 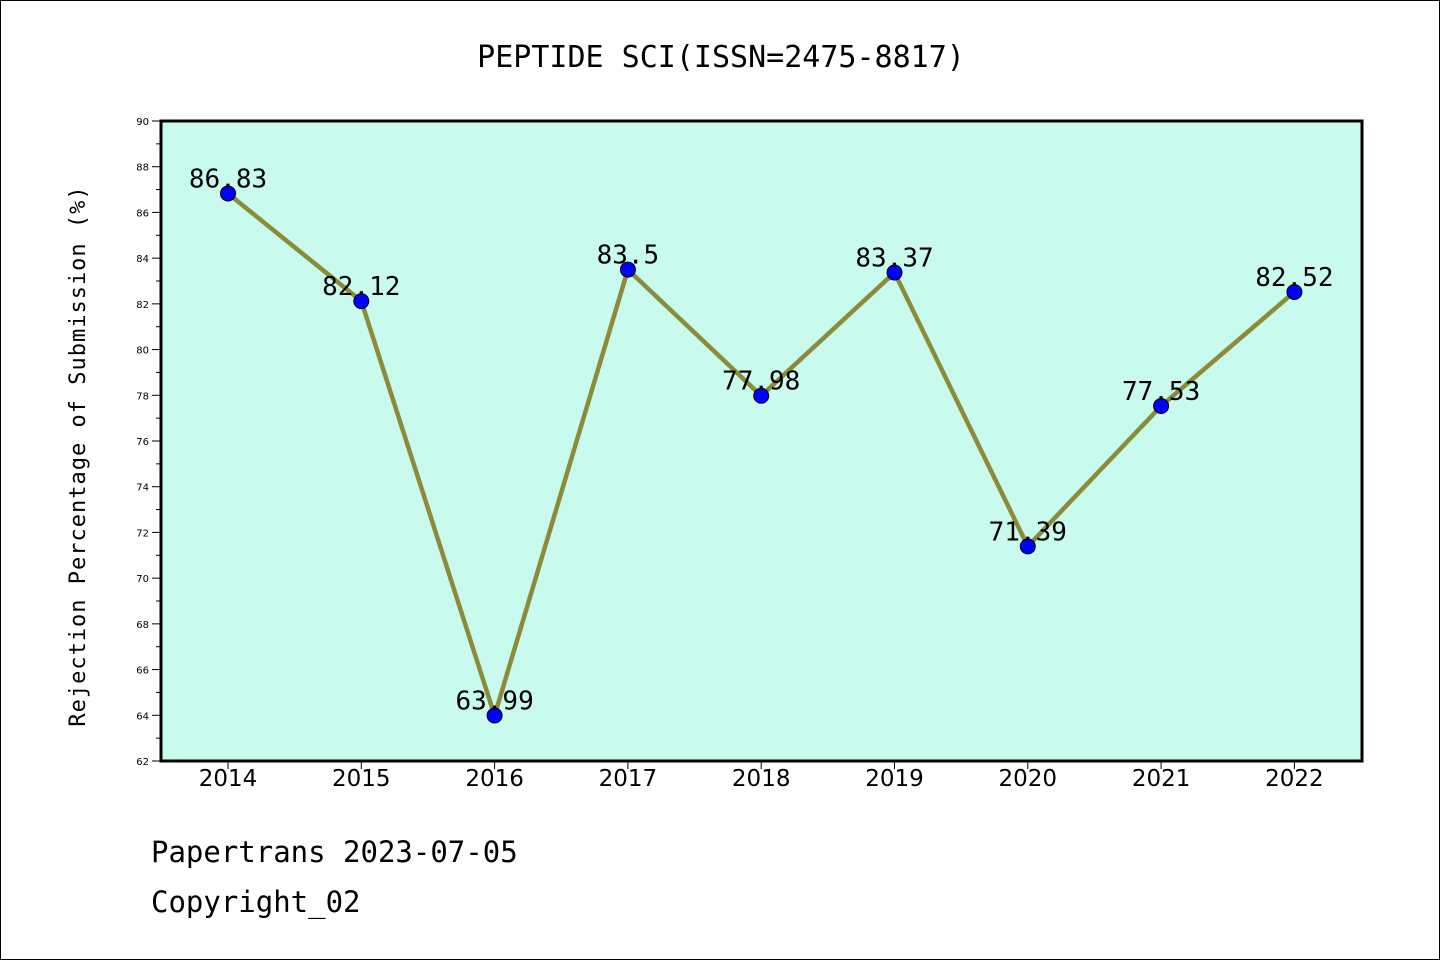 I want to click on data-point-label: 63.99, so click(x=494, y=702).